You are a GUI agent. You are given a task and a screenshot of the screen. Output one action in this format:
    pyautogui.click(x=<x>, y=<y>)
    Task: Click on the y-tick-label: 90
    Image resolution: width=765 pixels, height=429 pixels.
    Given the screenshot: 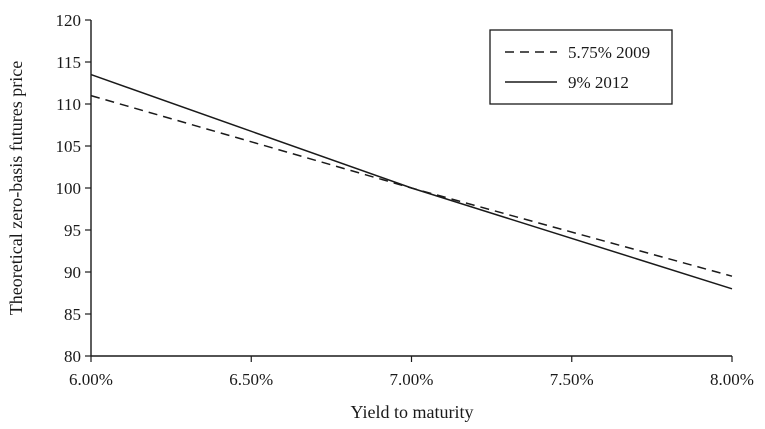 What is the action you would take?
    pyautogui.click(x=72, y=272)
    